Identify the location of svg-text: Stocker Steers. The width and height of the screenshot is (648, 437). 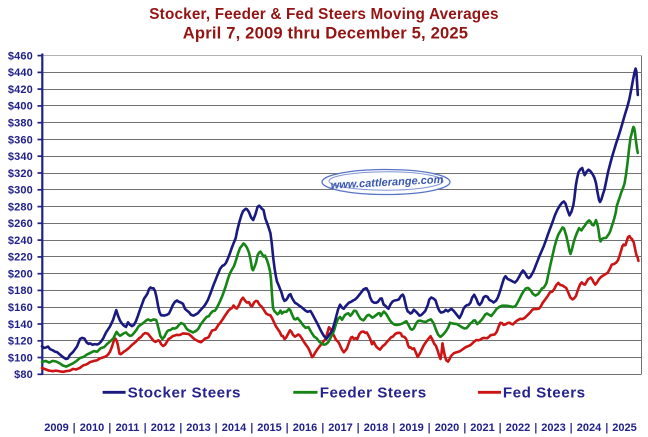
(184, 393).